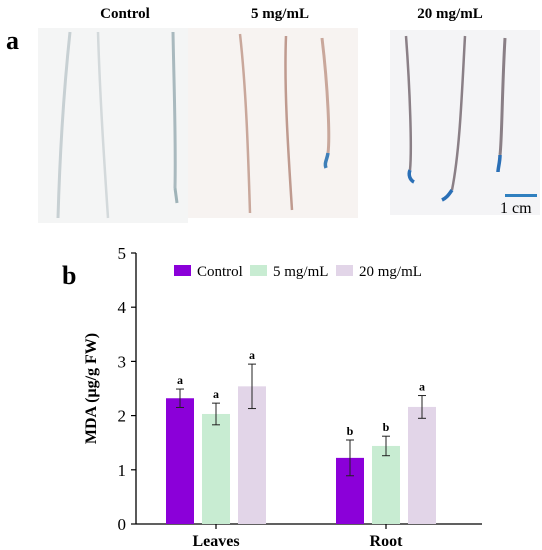 The width and height of the screenshot is (542, 550). What do you see at coordinates (300, 272) in the screenshot?
I see `legend-label: 5 mg/mL` at bounding box center [300, 272].